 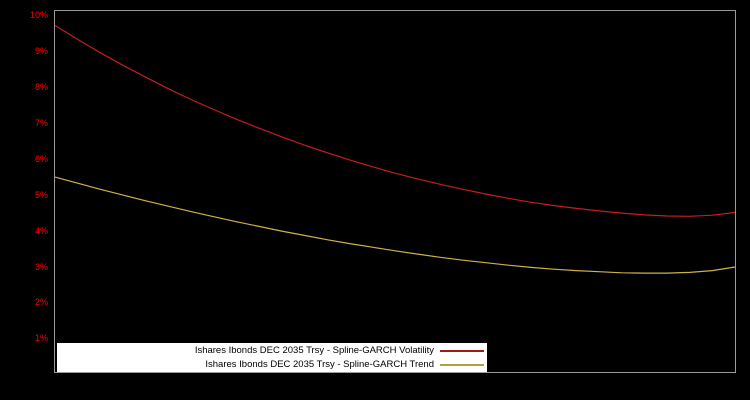 What do you see at coordinates (38, 14) in the screenshot?
I see `y-tick-label: 10%` at bounding box center [38, 14].